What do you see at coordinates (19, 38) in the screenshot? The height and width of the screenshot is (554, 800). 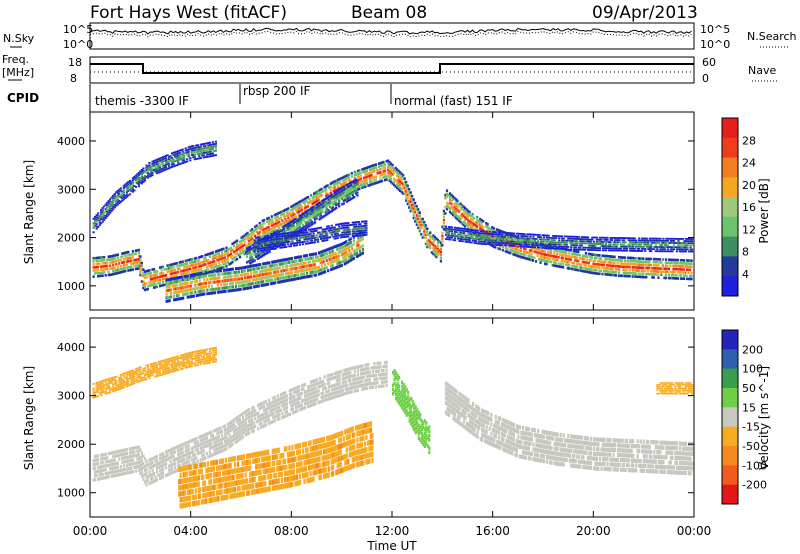 I see `noise-left-label: N.Sky` at bounding box center [19, 38].